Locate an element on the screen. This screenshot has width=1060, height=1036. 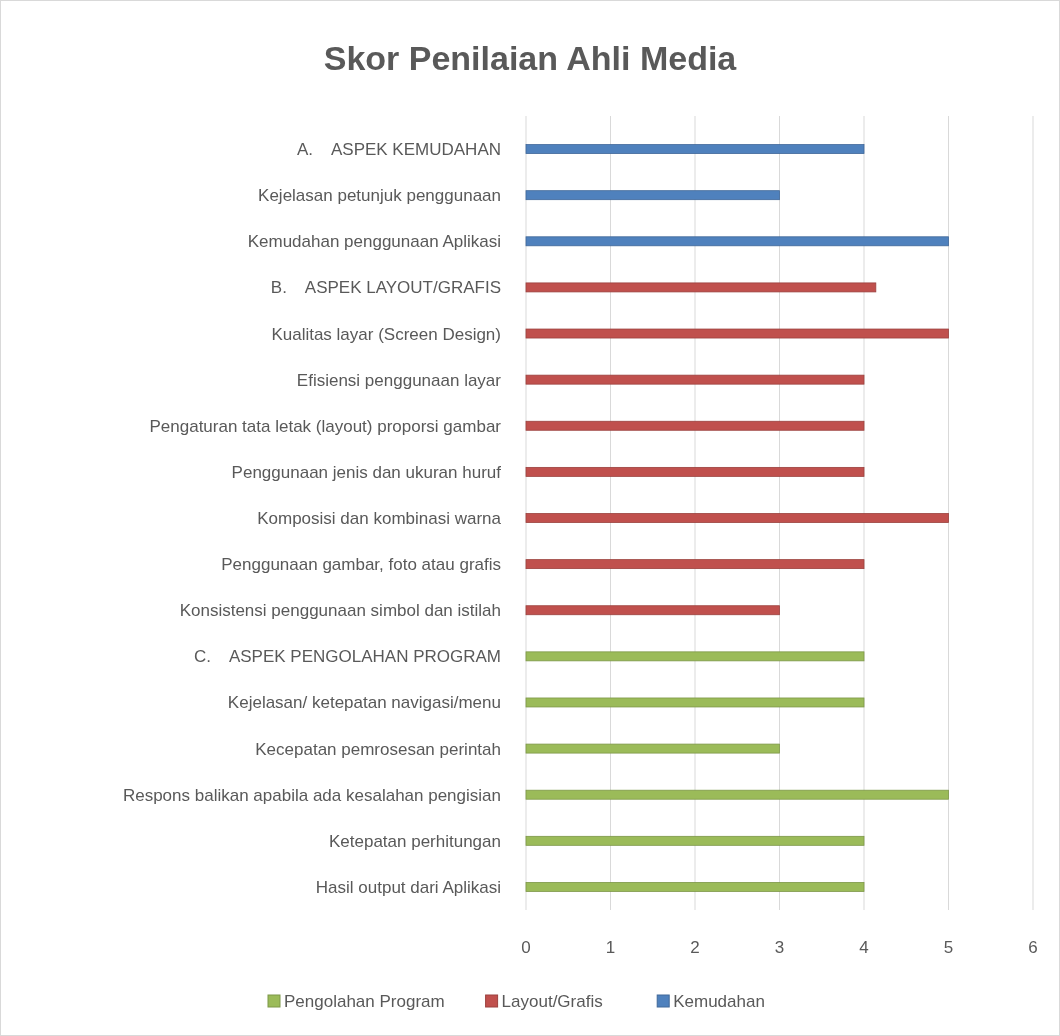
legend-label: Layout/Grafis is located at coordinates (552, 1001).